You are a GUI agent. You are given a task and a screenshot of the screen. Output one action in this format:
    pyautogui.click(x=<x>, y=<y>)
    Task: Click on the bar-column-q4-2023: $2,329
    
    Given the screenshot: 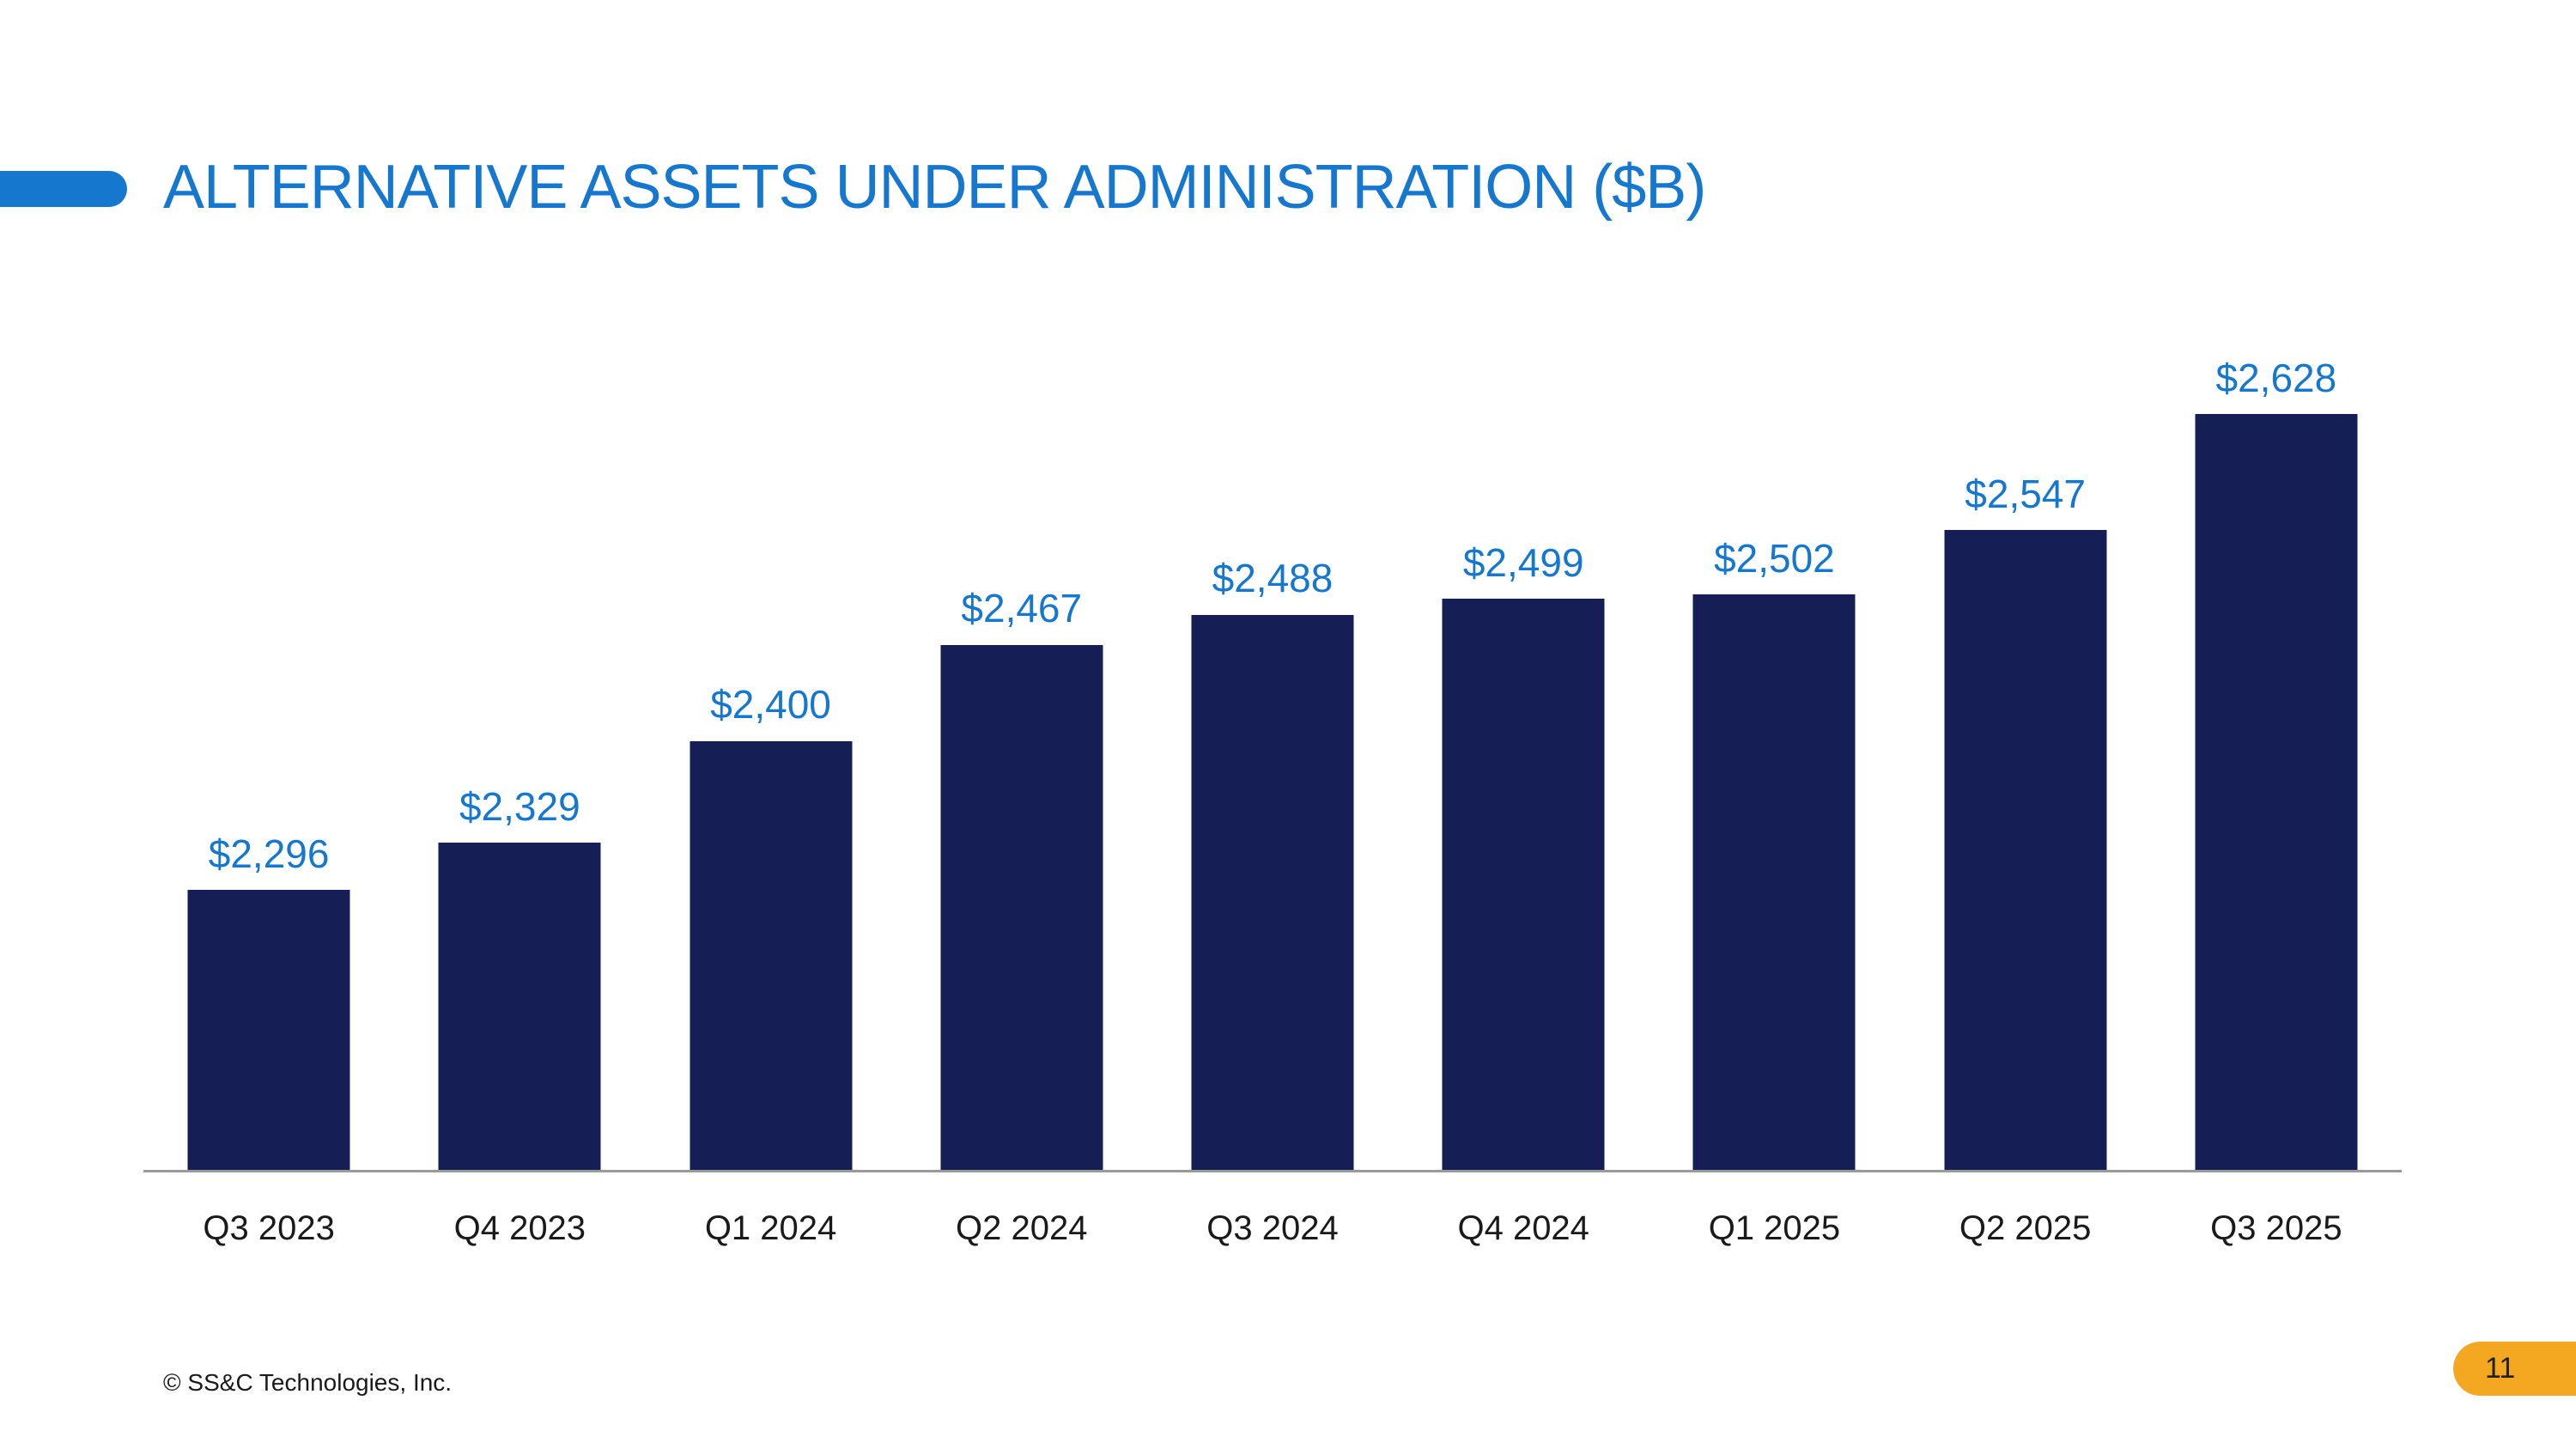 What is the action you would take?
    pyautogui.click(x=519, y=741)
    